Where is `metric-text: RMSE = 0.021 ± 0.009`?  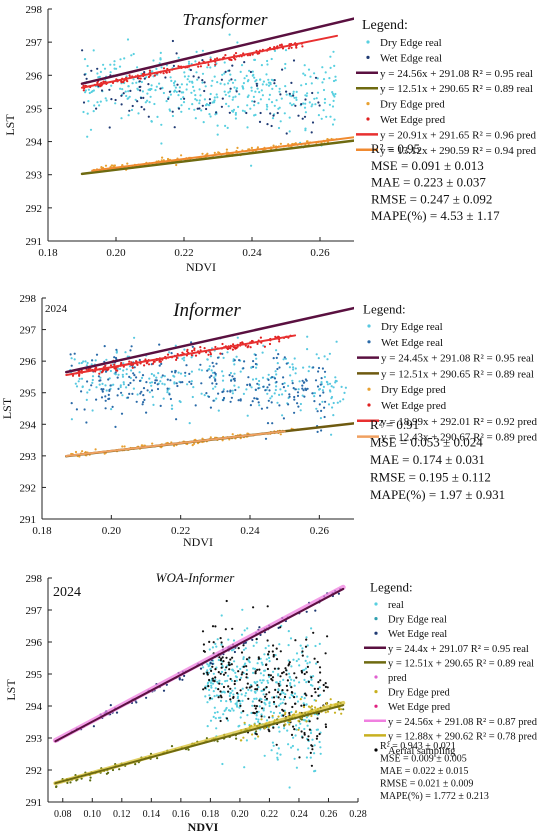
metric-text: RMSE = 0.021 ± 0.009 is located at coordinates (426, 784).